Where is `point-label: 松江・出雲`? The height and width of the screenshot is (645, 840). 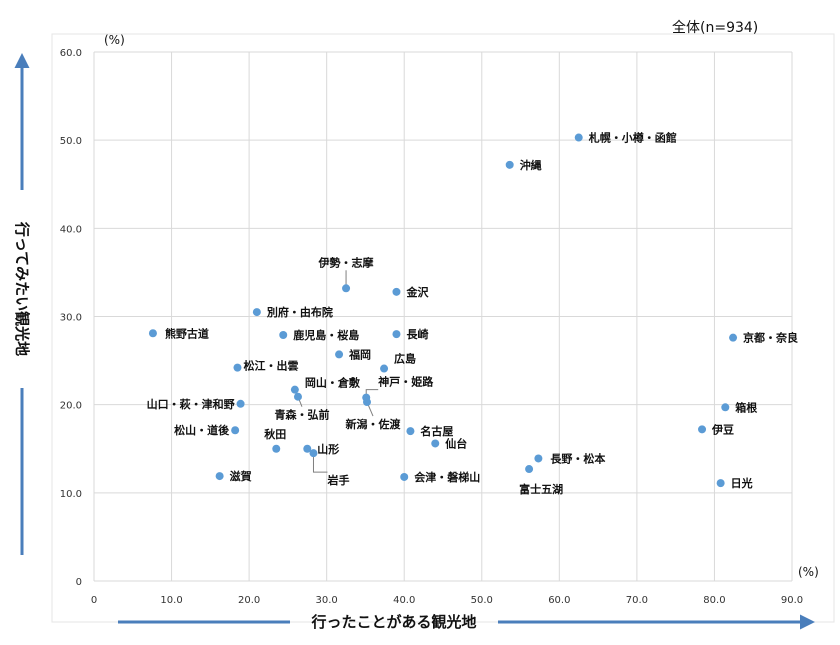 point-label: 松江・出雲 is located at coordinates (270, 366).